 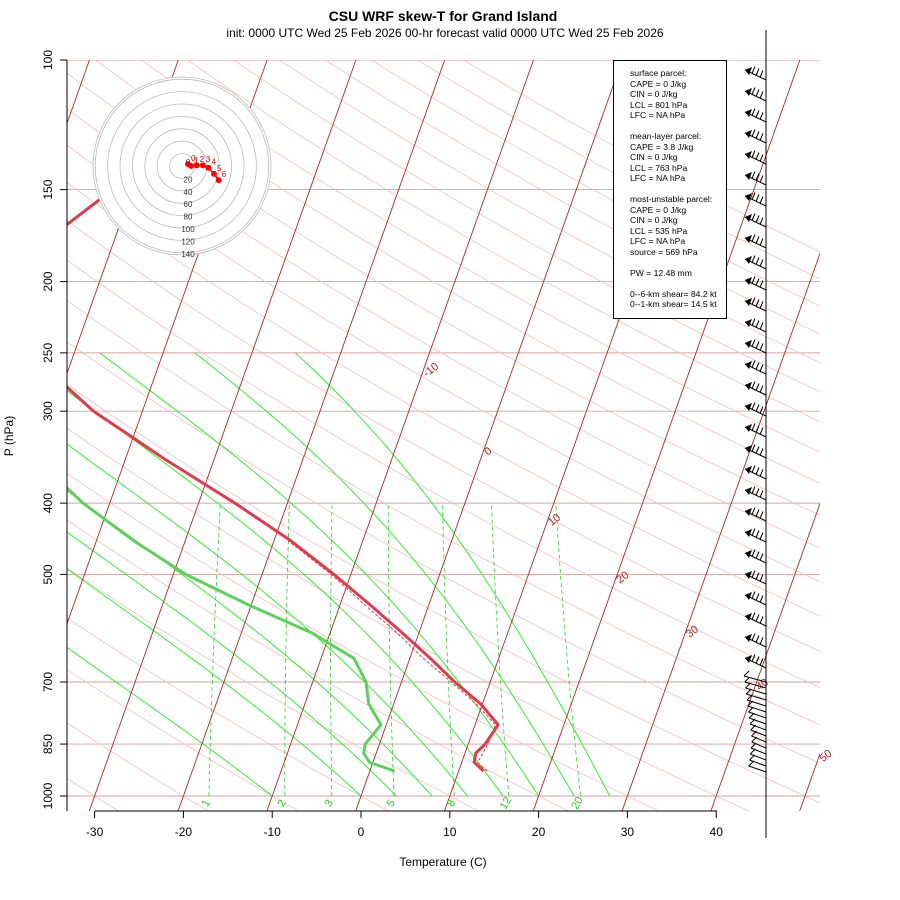 I want to click on isotherm-label: 10, so click(x=554, y=520).